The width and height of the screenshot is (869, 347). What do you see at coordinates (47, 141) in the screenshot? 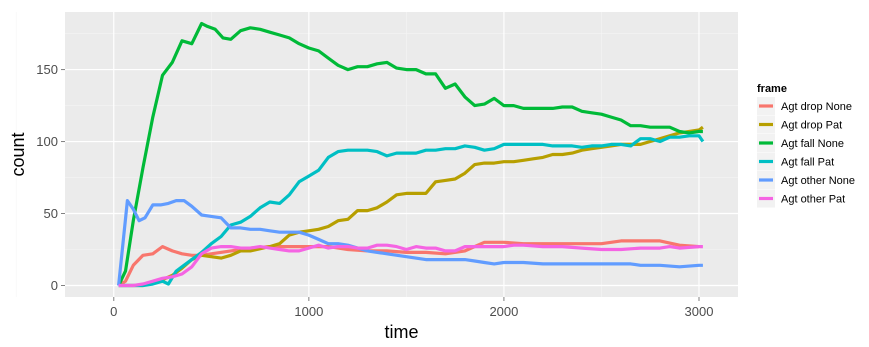
I see `y-tick-label: 100` at bounding box center [47, 141].